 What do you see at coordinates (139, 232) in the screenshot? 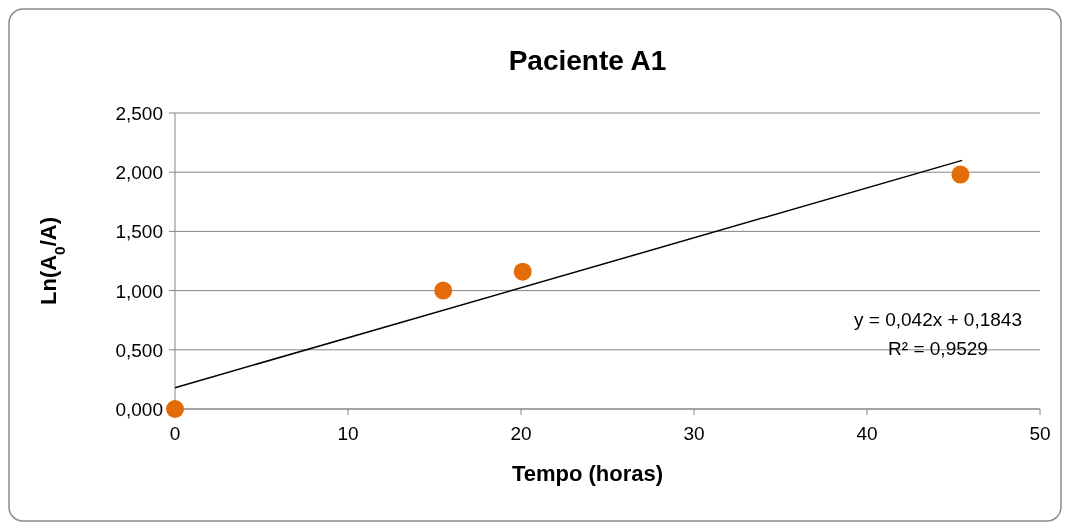
I see `y-tick-label: 1,500` at bounding box center [139, 232].